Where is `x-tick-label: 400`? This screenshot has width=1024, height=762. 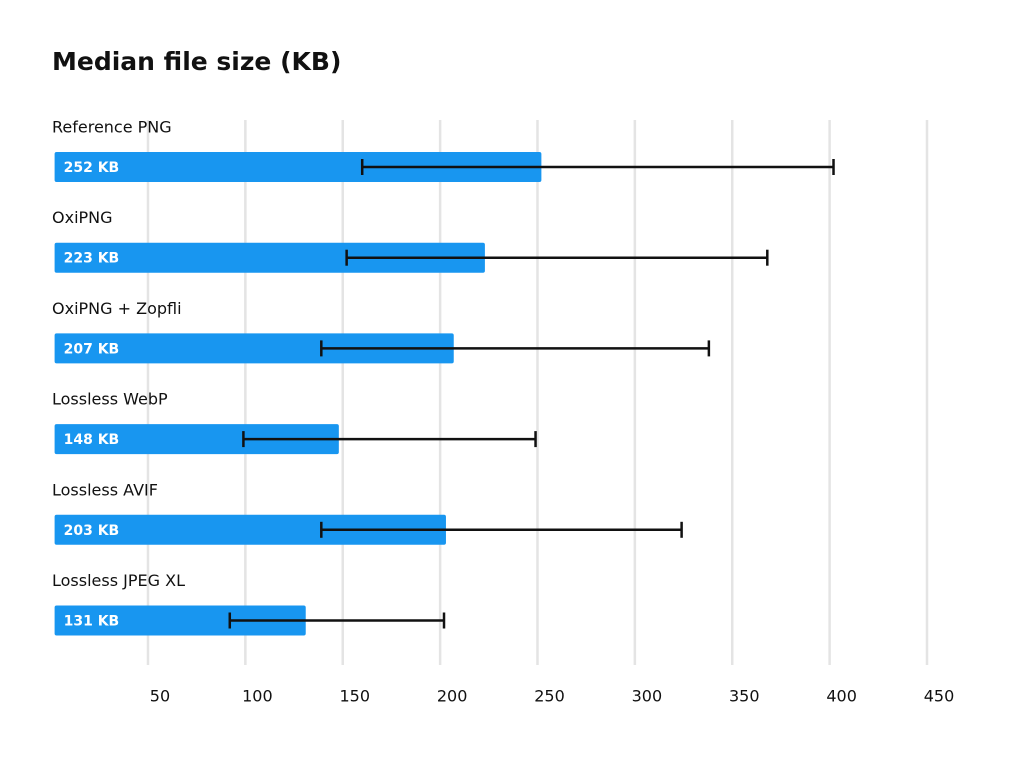 x-tick-label: 400 is located at coordinates (841, 696).